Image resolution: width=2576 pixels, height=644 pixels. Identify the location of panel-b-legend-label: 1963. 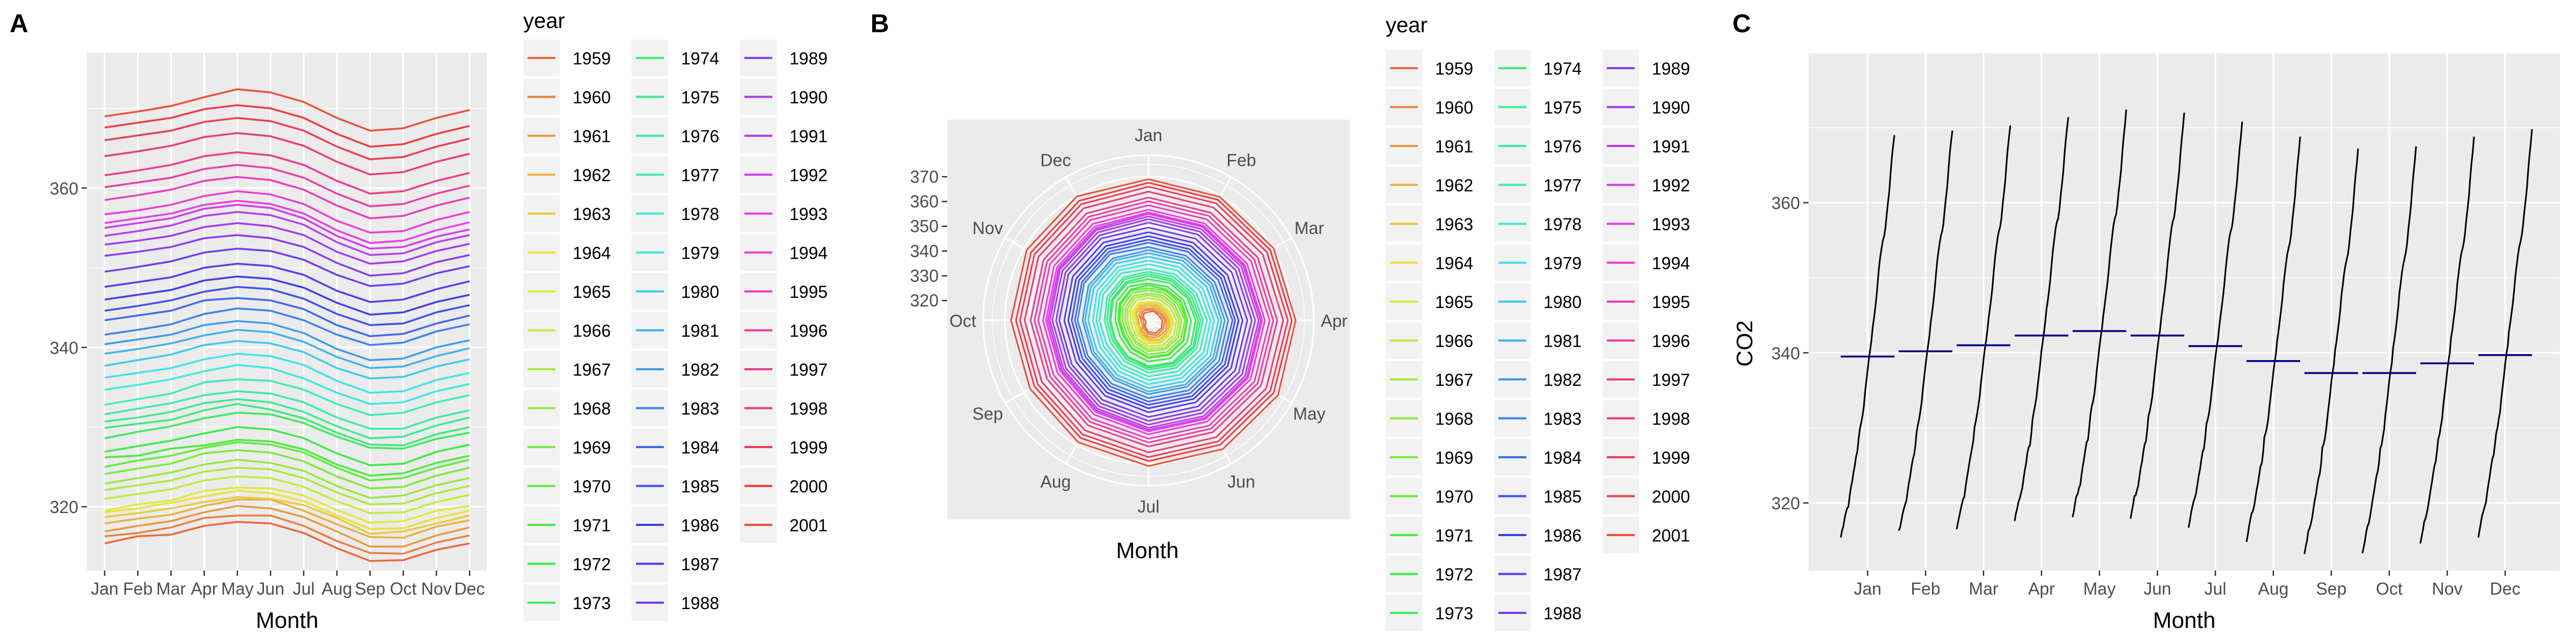
(1454, 224).